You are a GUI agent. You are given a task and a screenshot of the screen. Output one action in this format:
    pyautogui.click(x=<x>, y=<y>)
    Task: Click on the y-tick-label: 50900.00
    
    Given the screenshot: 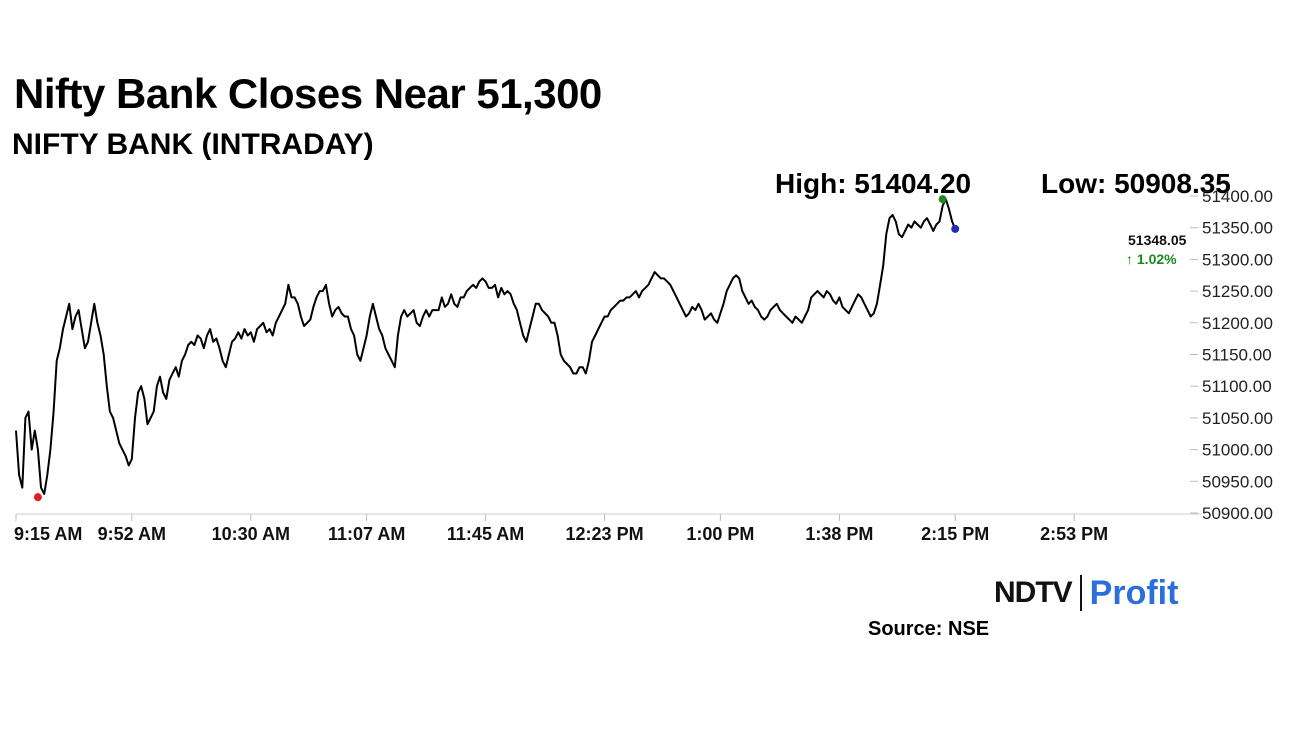 What is the action you would take?
    pyautogui.click(x=1237, y=513)
    